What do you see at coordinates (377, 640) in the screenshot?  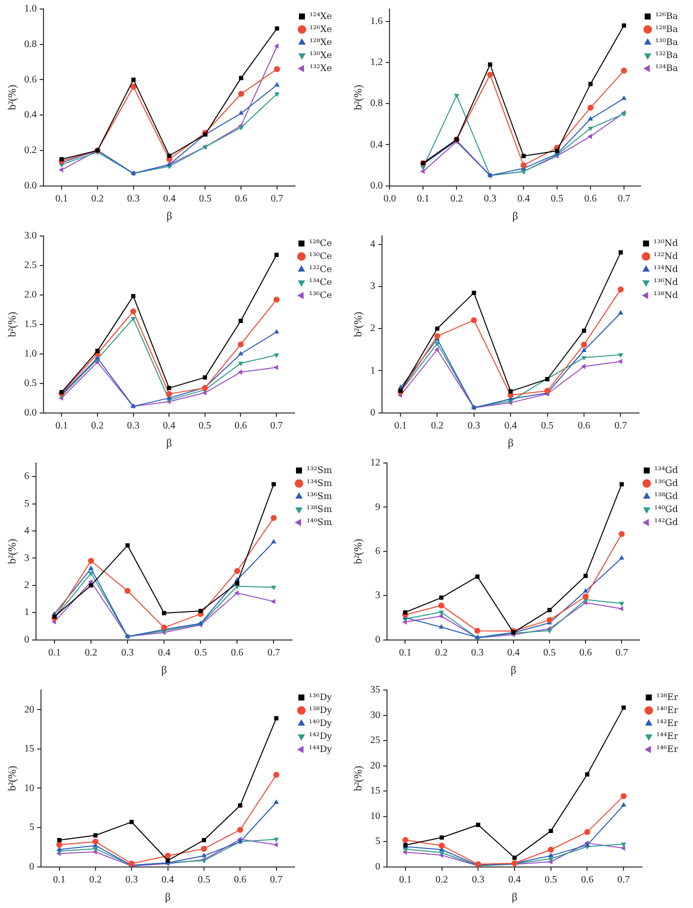 I see `y-tick-label: 0` at bounding box center [377, 640].